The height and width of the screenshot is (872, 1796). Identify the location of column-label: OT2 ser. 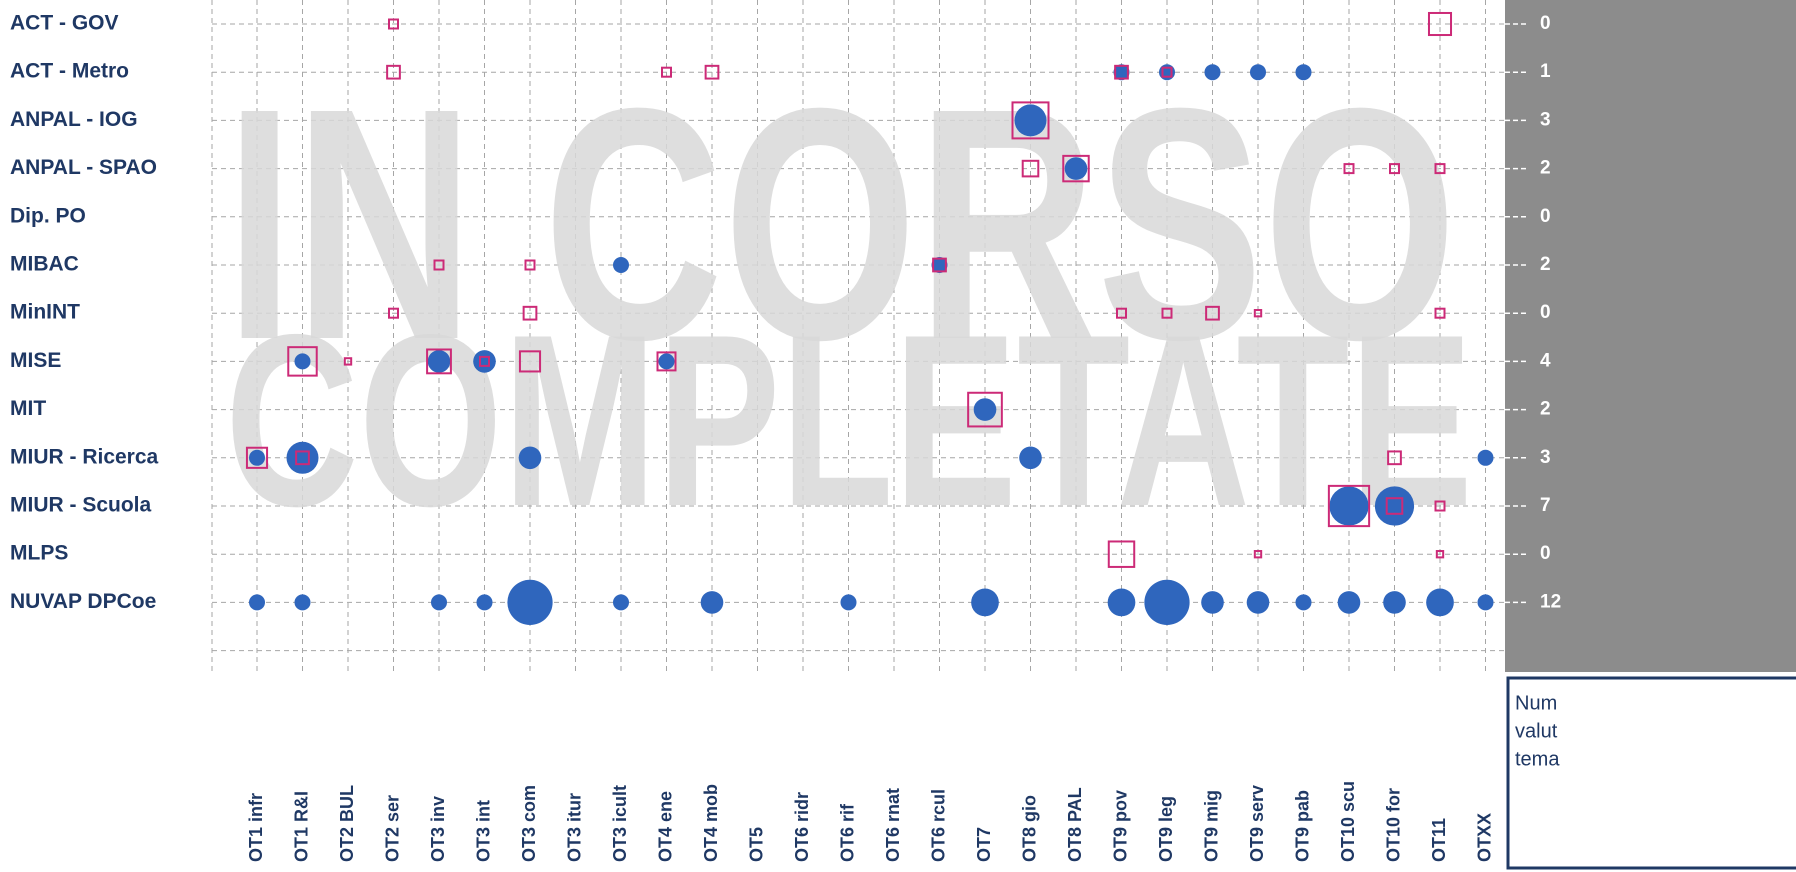
(392, 828).